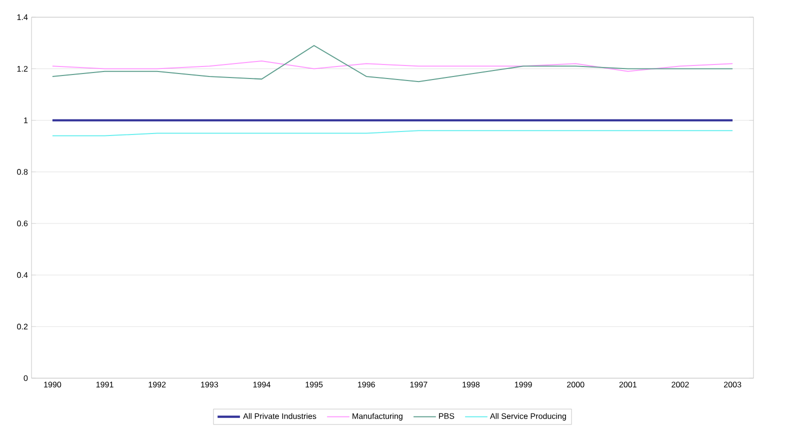  Describe the element at coordinates (105, 385) in the screenshot. I see `x-tick-label: 1991` at that location.